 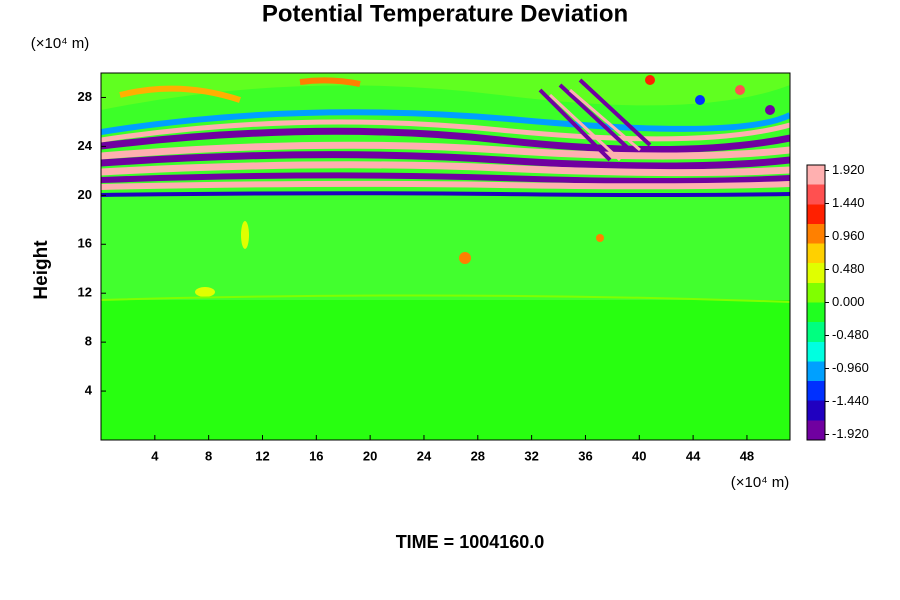 What do you see at coordinates (316, 455) in the screenshot?
I see `x-tick-label: 16` at bounding box center [316, 455].